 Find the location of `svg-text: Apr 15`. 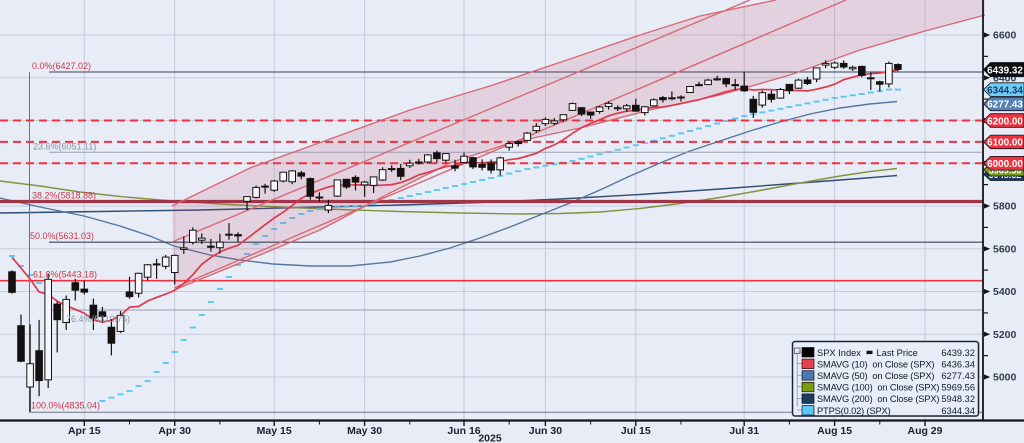

svg-text: Apr 15 is located at coordinates (84, 431).